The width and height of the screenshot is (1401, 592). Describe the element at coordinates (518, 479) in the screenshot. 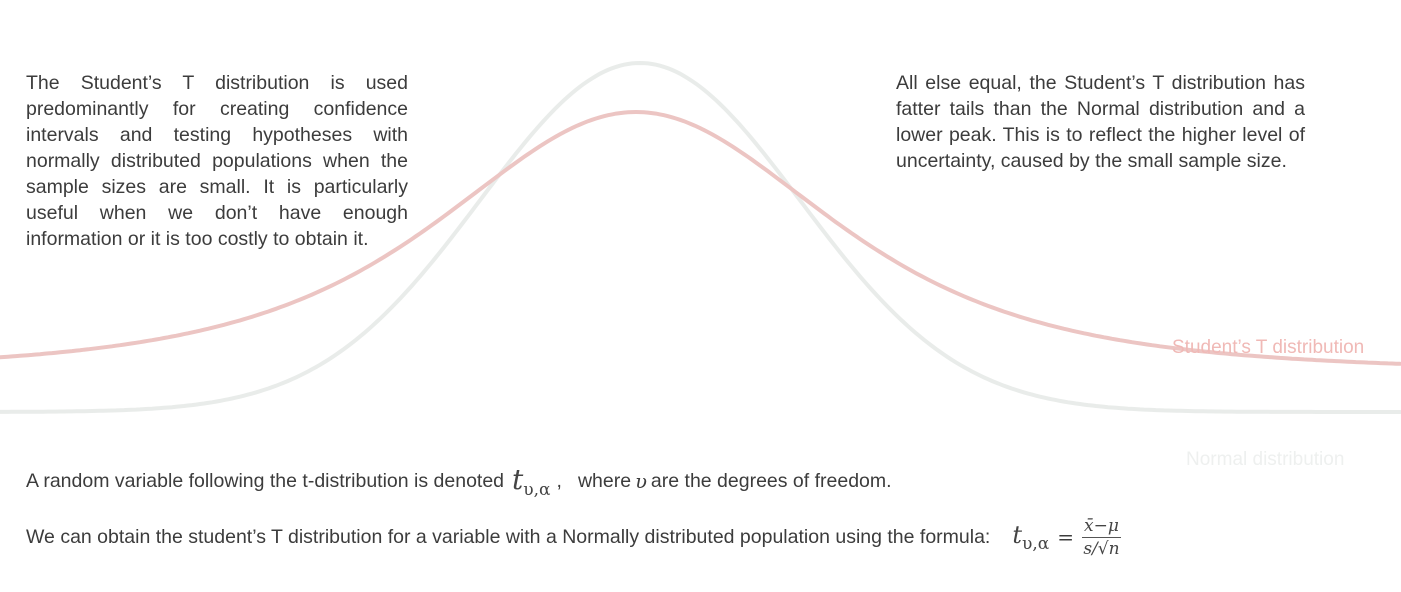

I see `t-symbol: t` at that location.